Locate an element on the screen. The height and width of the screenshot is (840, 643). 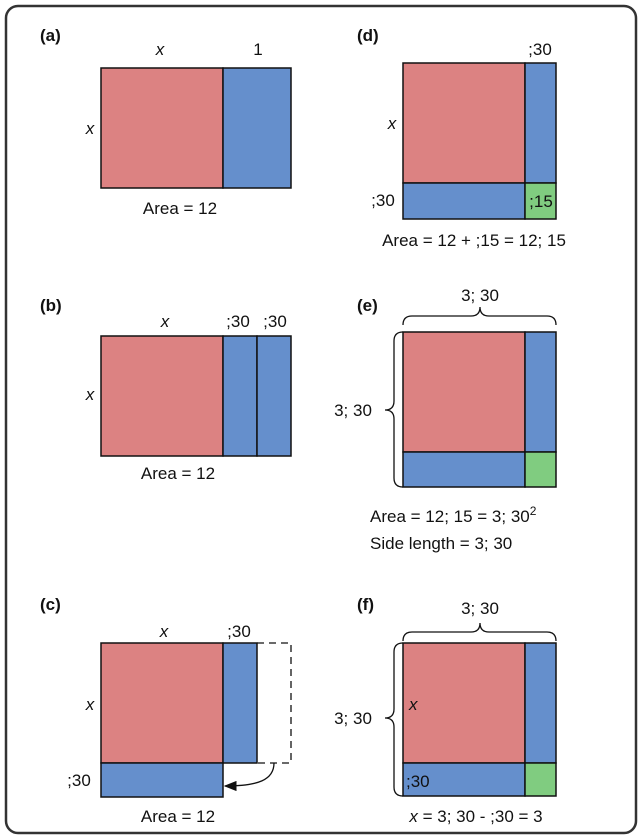
panel-b-x-side-label: x is located at coordinates (90, 394).